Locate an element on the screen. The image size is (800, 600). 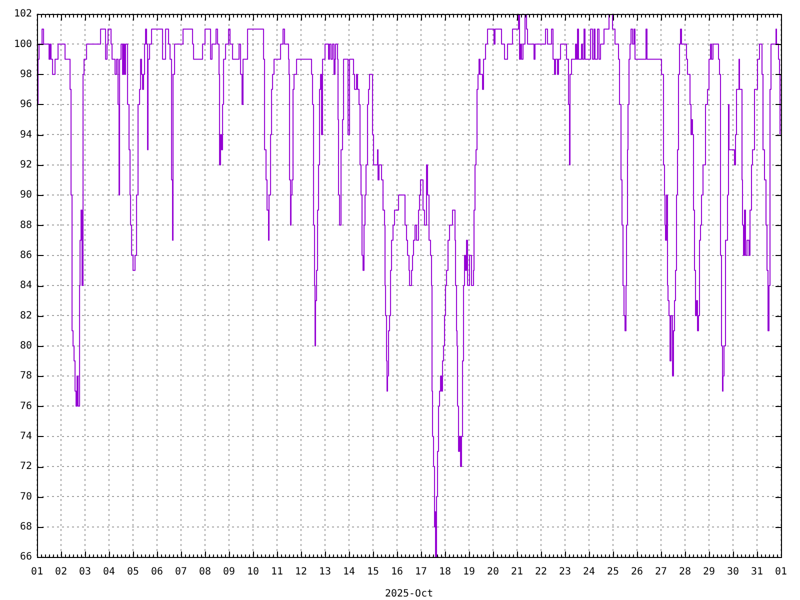
x-tick-label: 22 is located at coordinates (541, 572).